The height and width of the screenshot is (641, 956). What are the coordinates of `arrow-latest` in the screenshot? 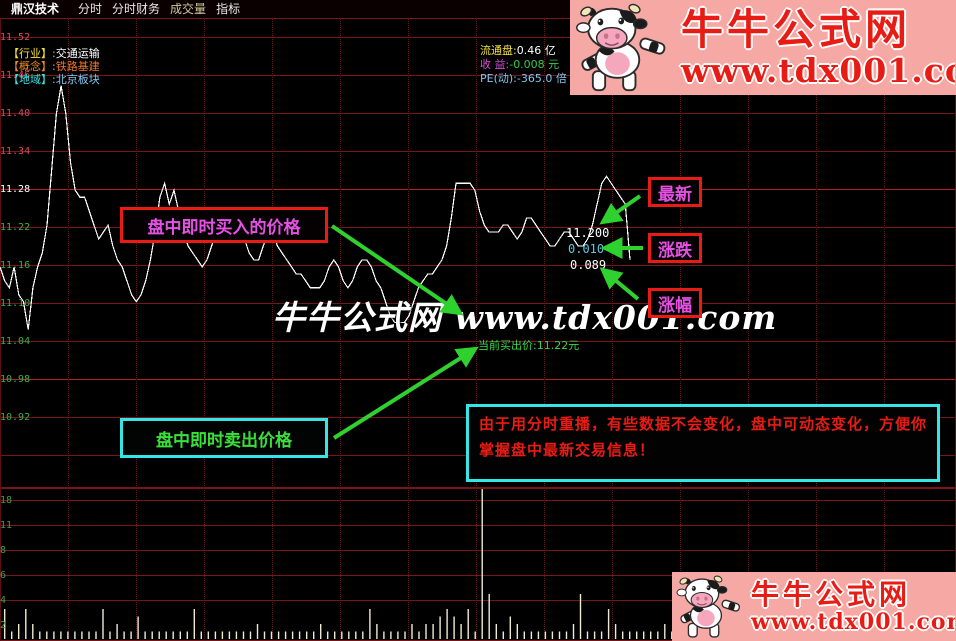 It's located at (620, 209).